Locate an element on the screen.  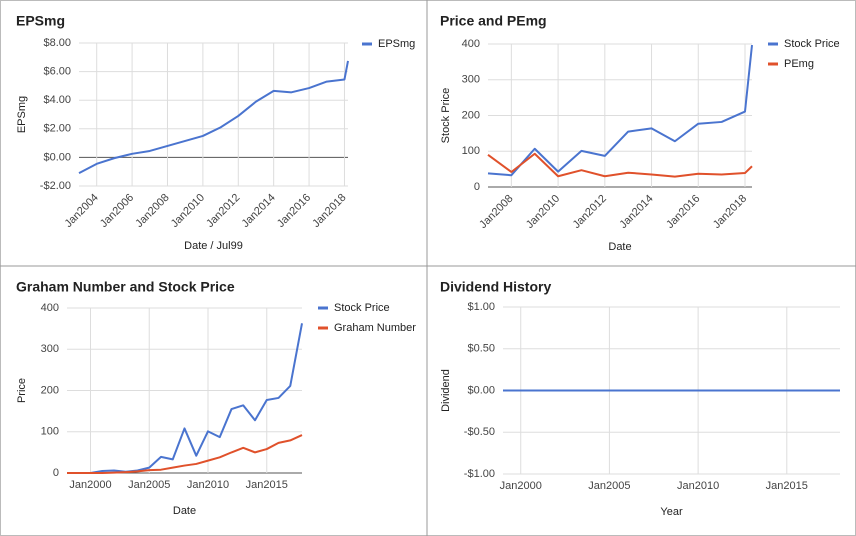
legend-label: PEmg is located at coordinates (799, 64).